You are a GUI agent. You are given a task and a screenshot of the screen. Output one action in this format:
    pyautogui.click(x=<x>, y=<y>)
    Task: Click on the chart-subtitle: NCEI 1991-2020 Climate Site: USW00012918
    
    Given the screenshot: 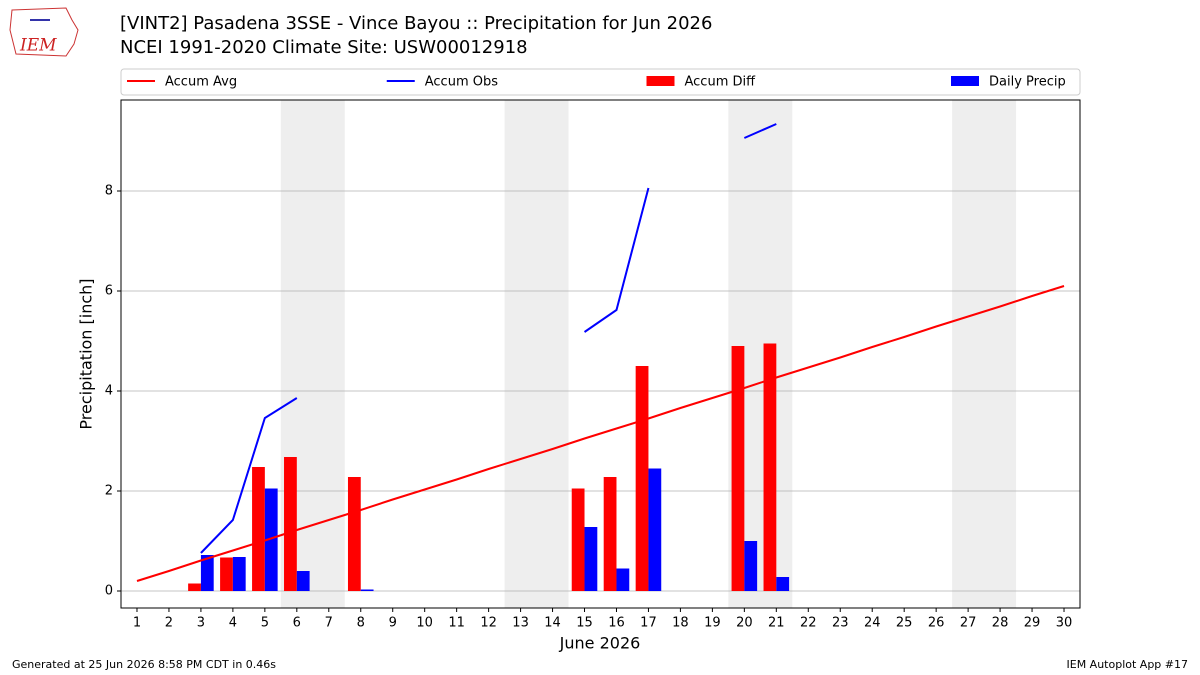 What is the action you would take?
    pyautogui.click(x=324, y=47)
    